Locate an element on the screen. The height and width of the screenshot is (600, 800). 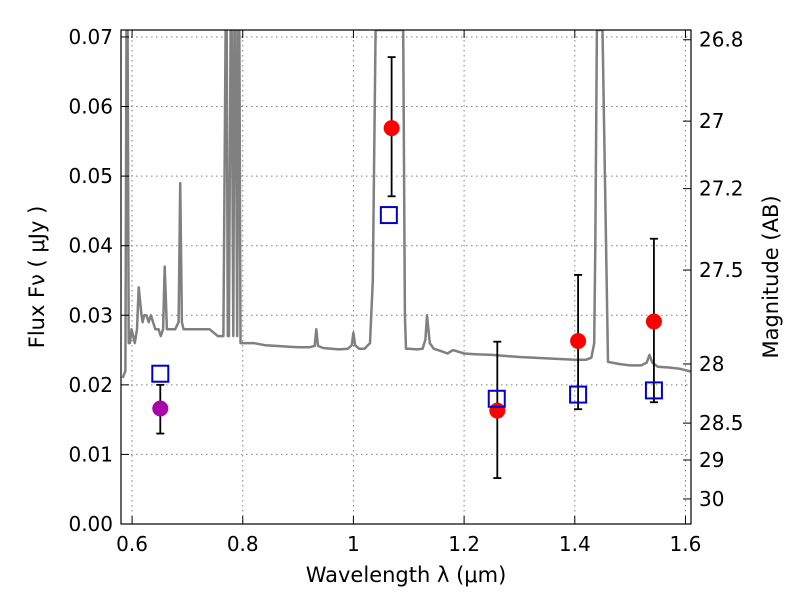
x-tick-label: 0.6 is located at coordinates (132, 544).